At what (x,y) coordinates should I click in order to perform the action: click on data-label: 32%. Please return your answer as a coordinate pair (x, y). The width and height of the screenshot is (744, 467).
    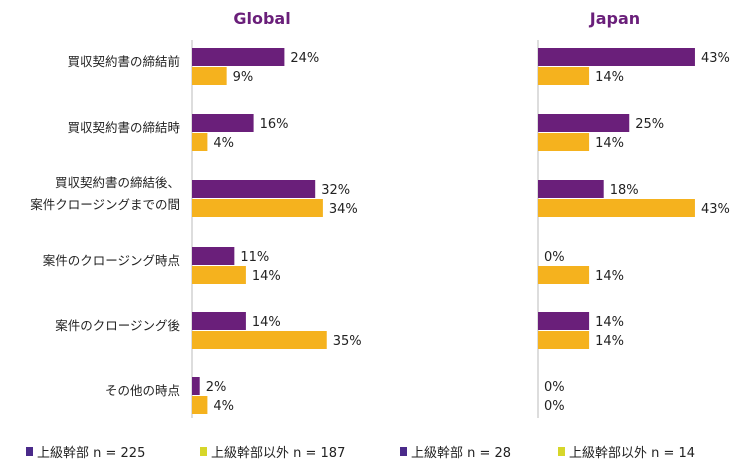
    Looking at the image, I should click on (335, 190).